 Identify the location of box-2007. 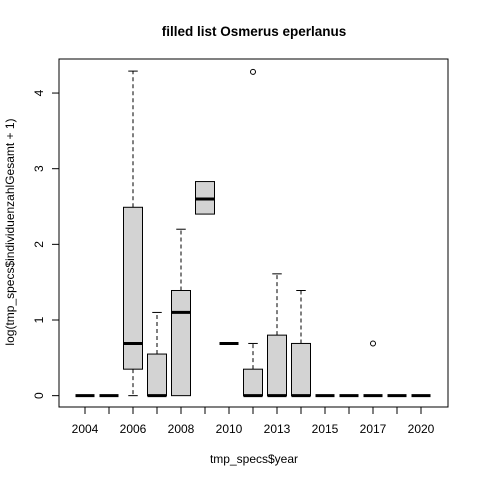
(157, 354).